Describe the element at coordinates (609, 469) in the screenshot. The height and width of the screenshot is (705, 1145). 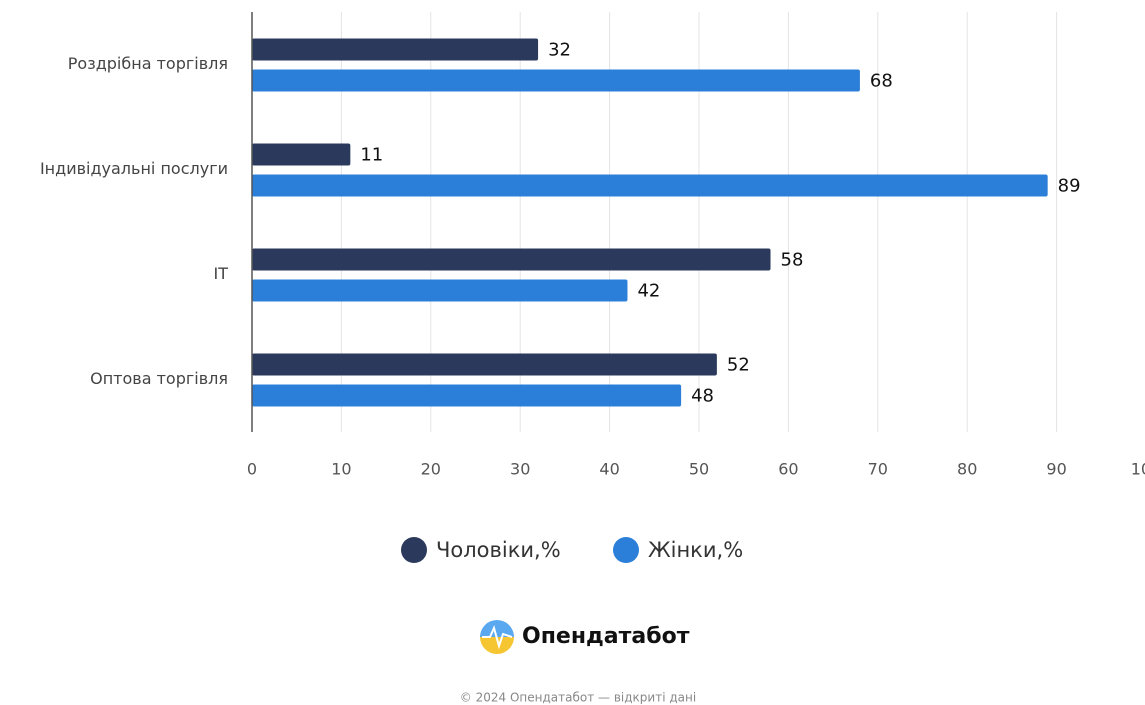
I see `x-tick-label: 40` at that location.